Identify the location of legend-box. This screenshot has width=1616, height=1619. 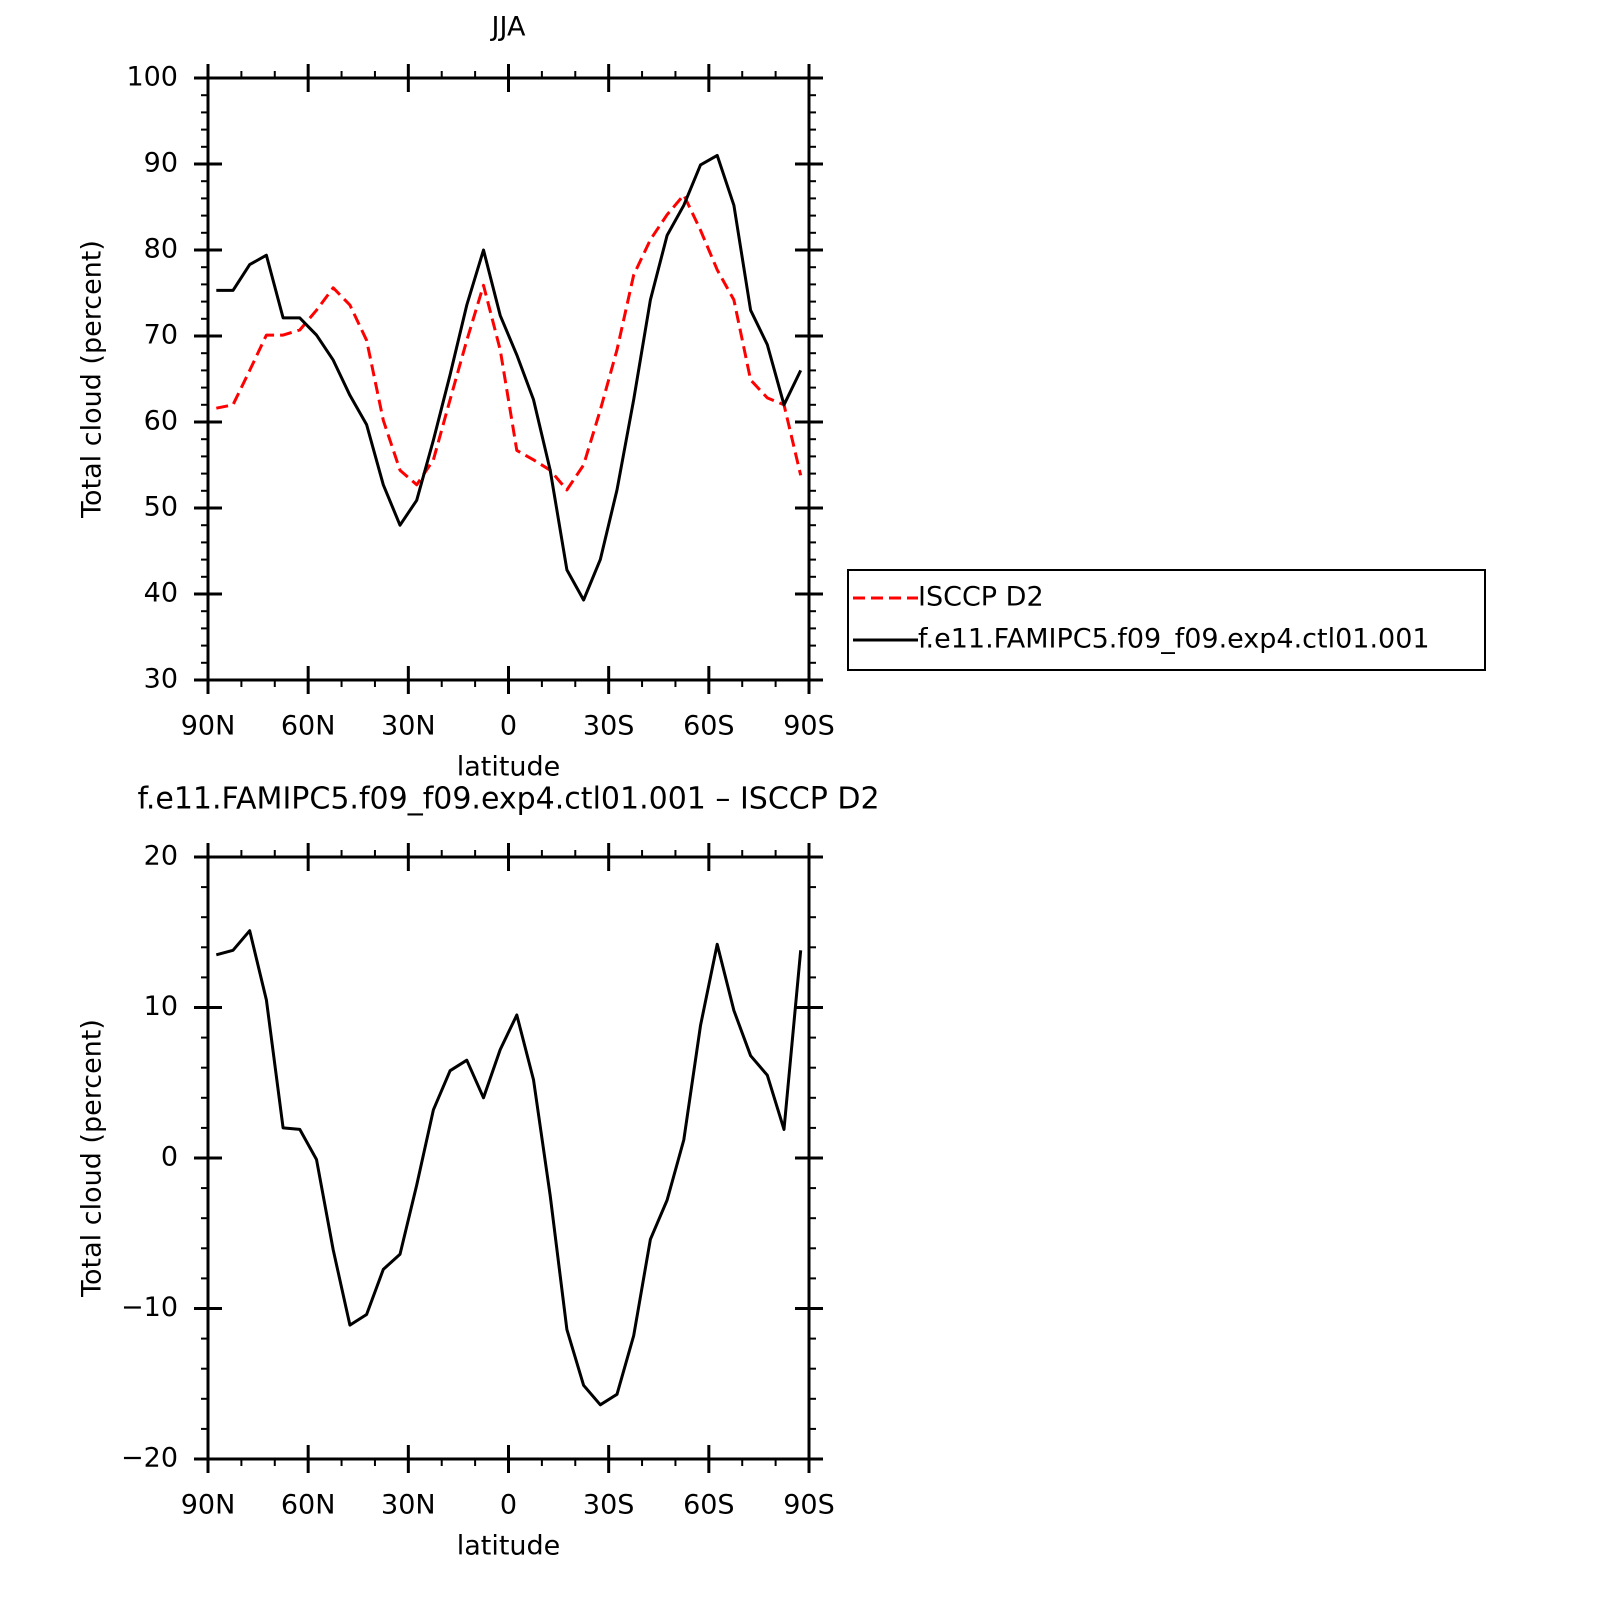
(1166, 620).